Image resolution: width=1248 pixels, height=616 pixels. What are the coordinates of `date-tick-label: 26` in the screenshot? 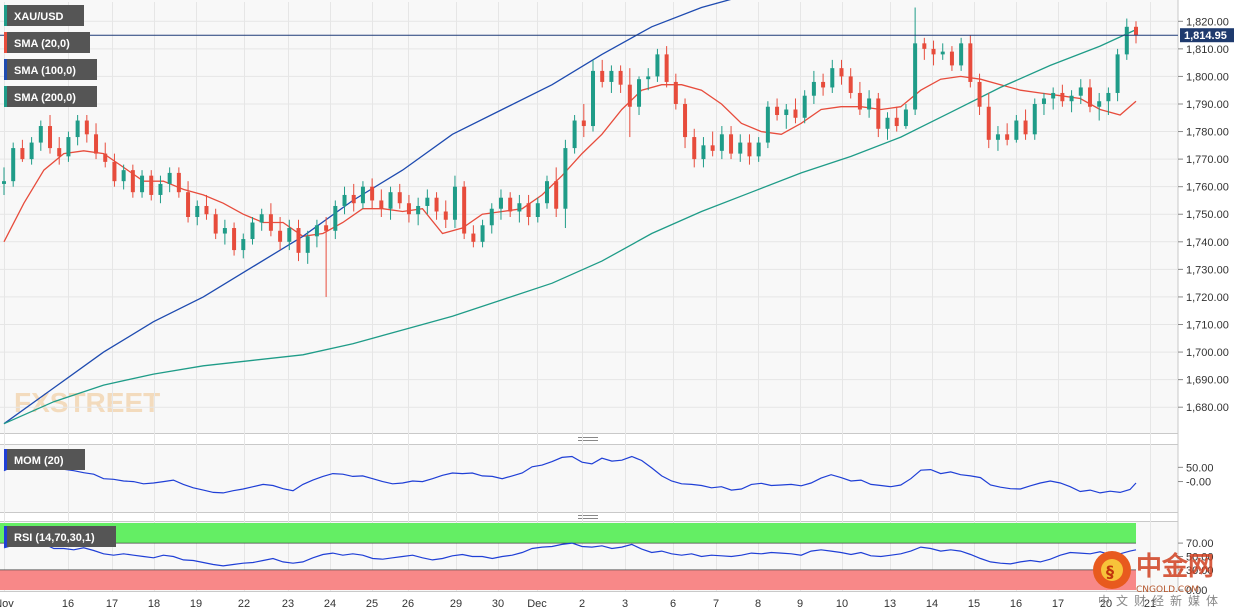 It's located at (408, 604).